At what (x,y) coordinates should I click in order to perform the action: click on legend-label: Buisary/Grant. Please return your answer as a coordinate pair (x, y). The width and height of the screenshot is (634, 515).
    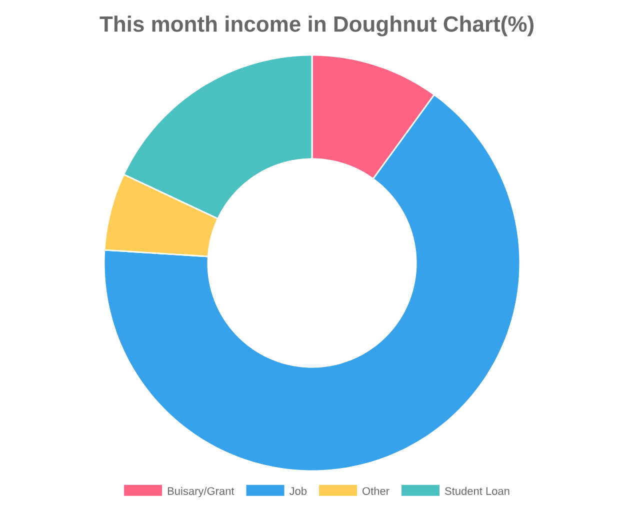
    Looking at the image, I should click on (201, 492).